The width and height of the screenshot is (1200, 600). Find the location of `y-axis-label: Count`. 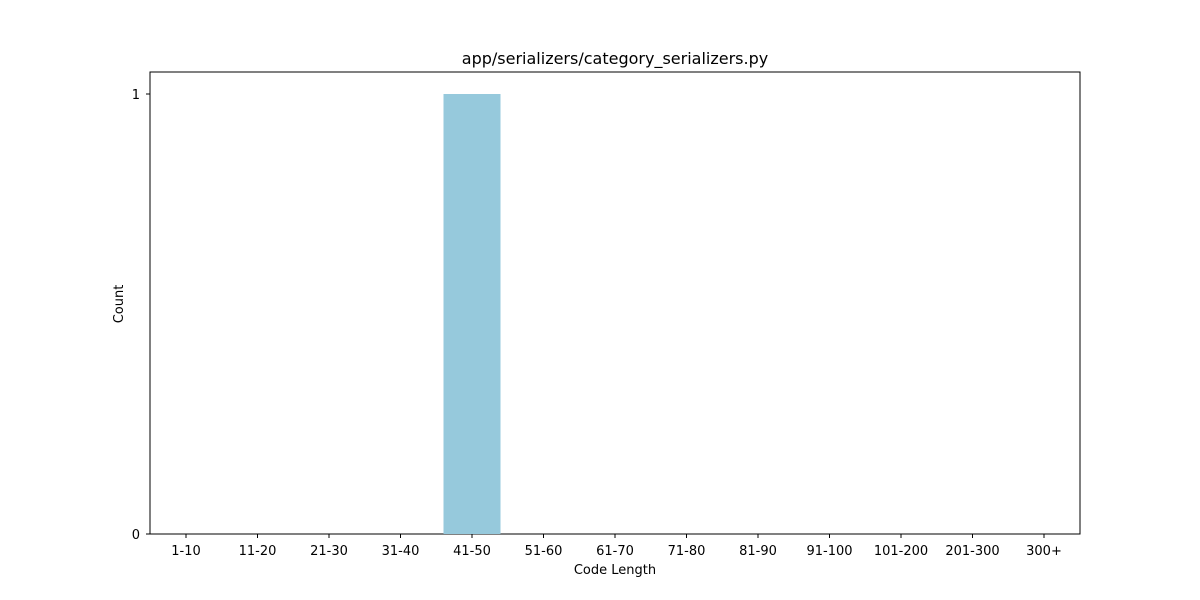

y-axis-label: Count is located at coordinates (119, 304).